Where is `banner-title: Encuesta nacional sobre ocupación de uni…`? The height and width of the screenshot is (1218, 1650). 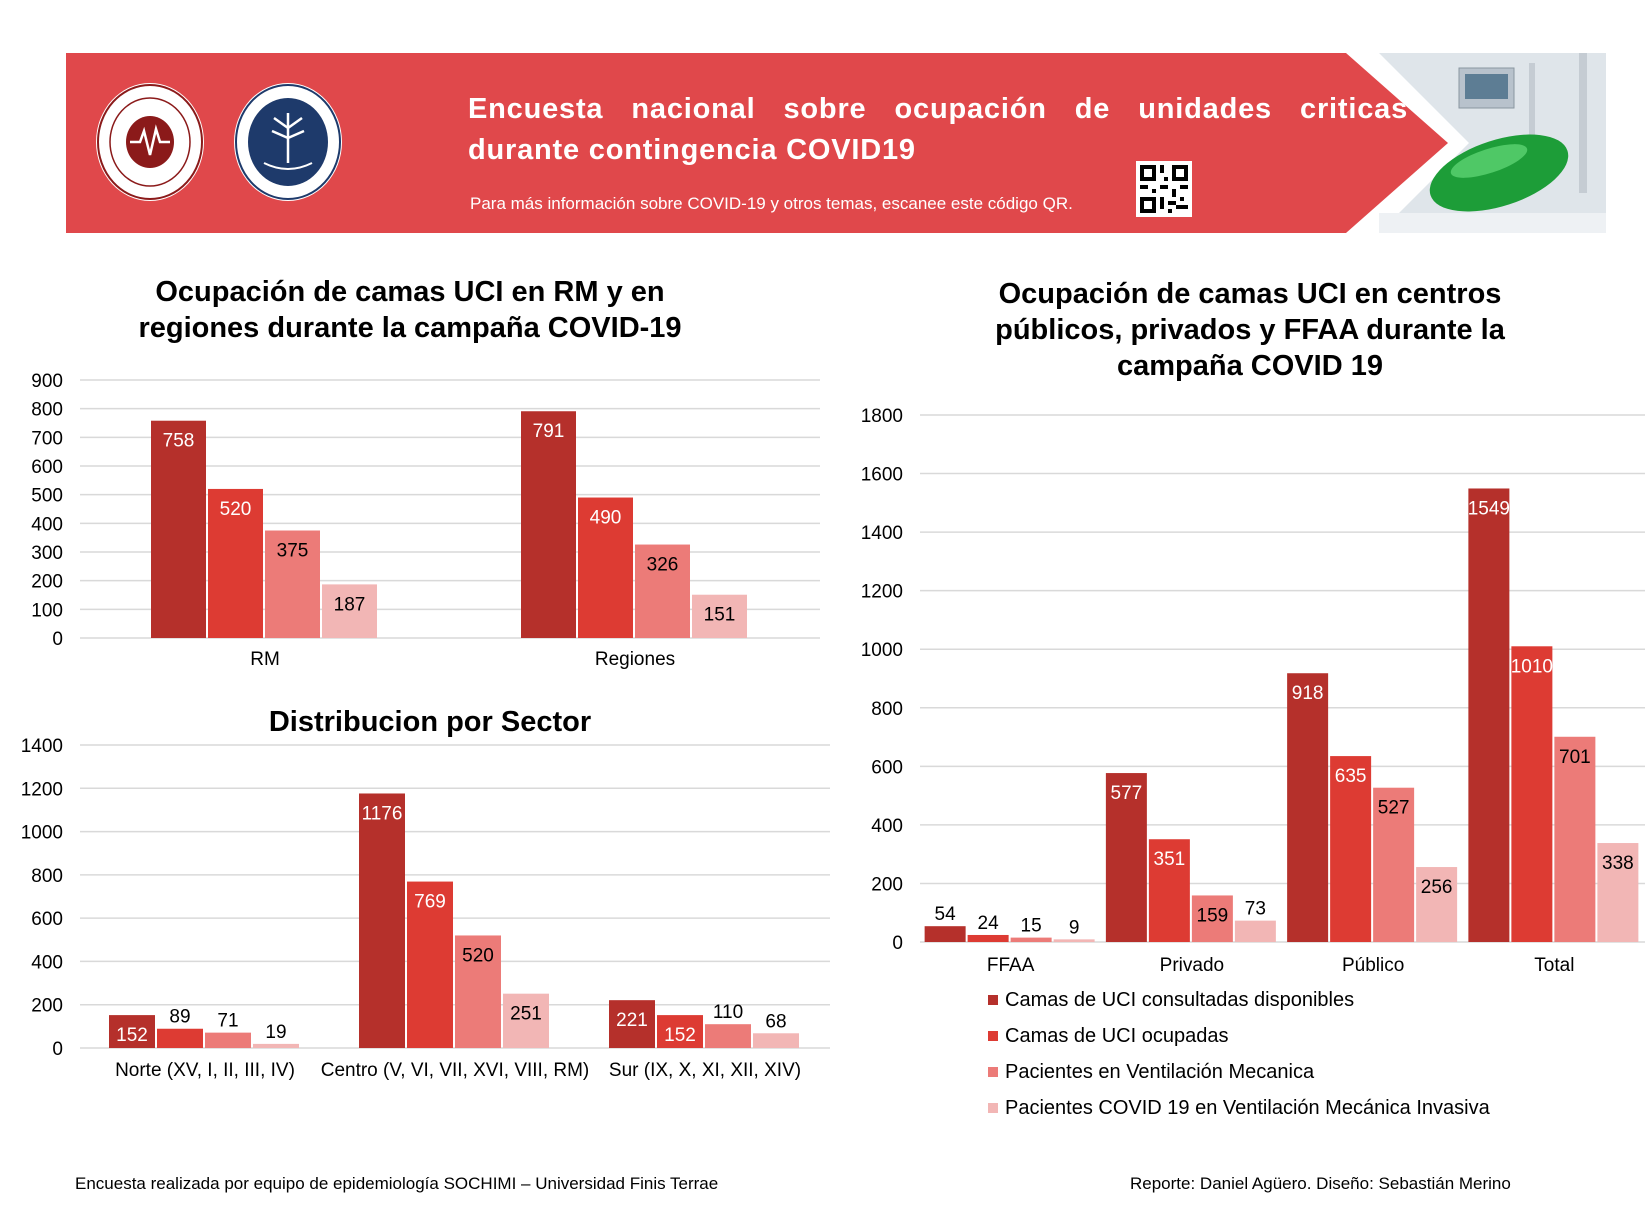
banner-title: Encuesta nacional sobre ocupación de uni… is located at coordinates (938, 129).